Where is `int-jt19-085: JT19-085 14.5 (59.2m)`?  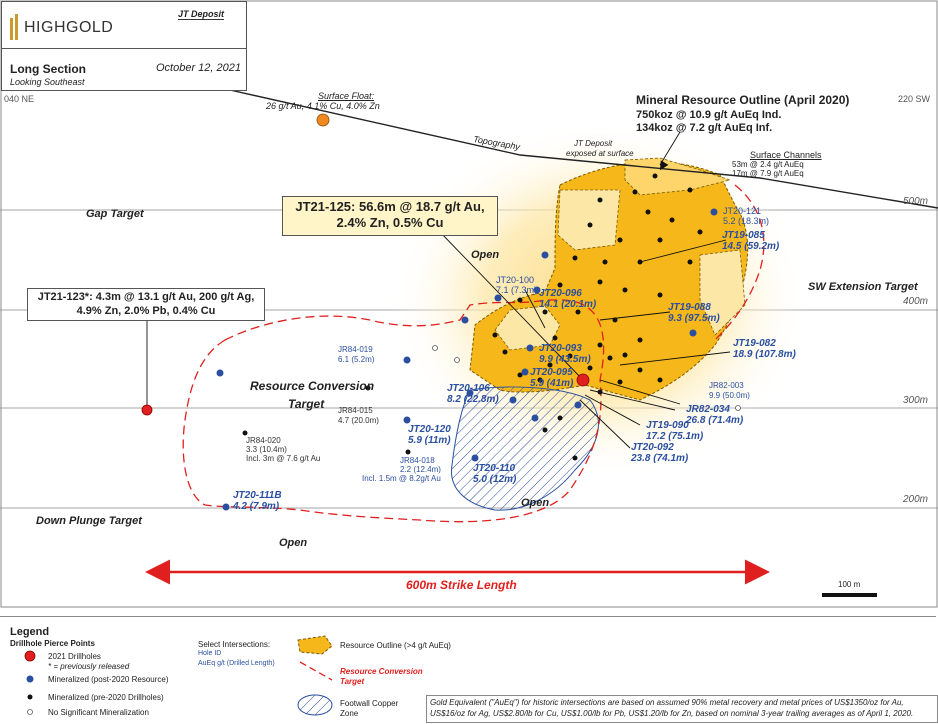
int-jt19-085: JT19-085 14.5 (59.2m) is located at coordinates (751, 241).